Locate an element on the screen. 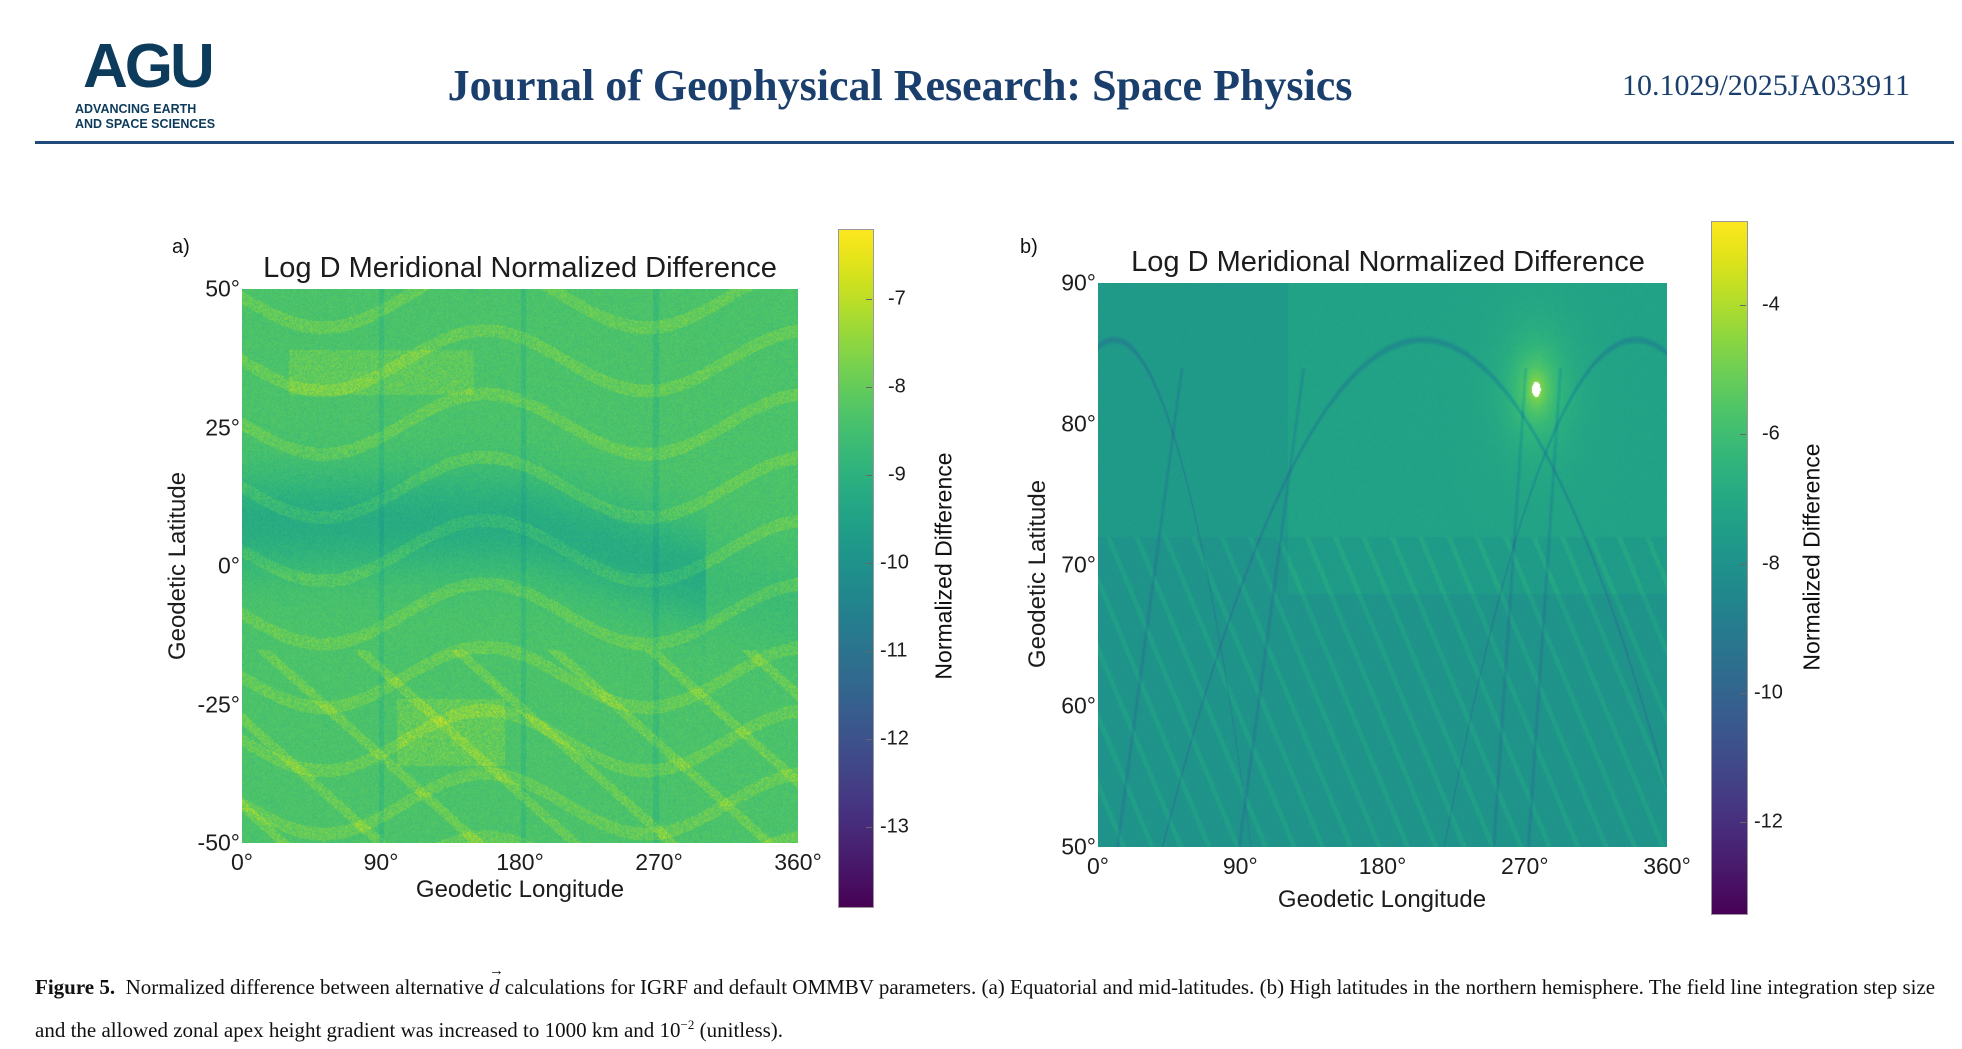  agu-logo: AGU ADVANCING EARTH AND SPACE SCIENCES is located at coordinates (155, 86).